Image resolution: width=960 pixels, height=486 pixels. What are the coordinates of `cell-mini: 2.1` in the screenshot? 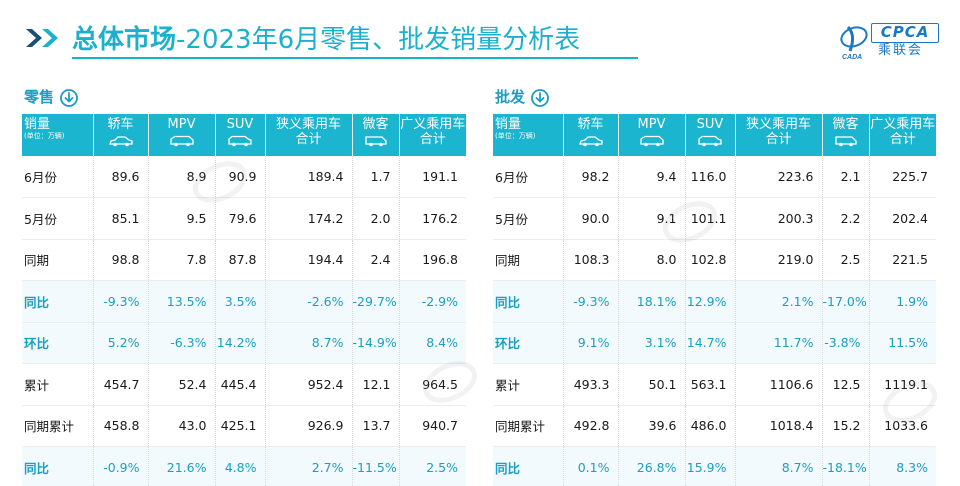 It's located at (846, 177).